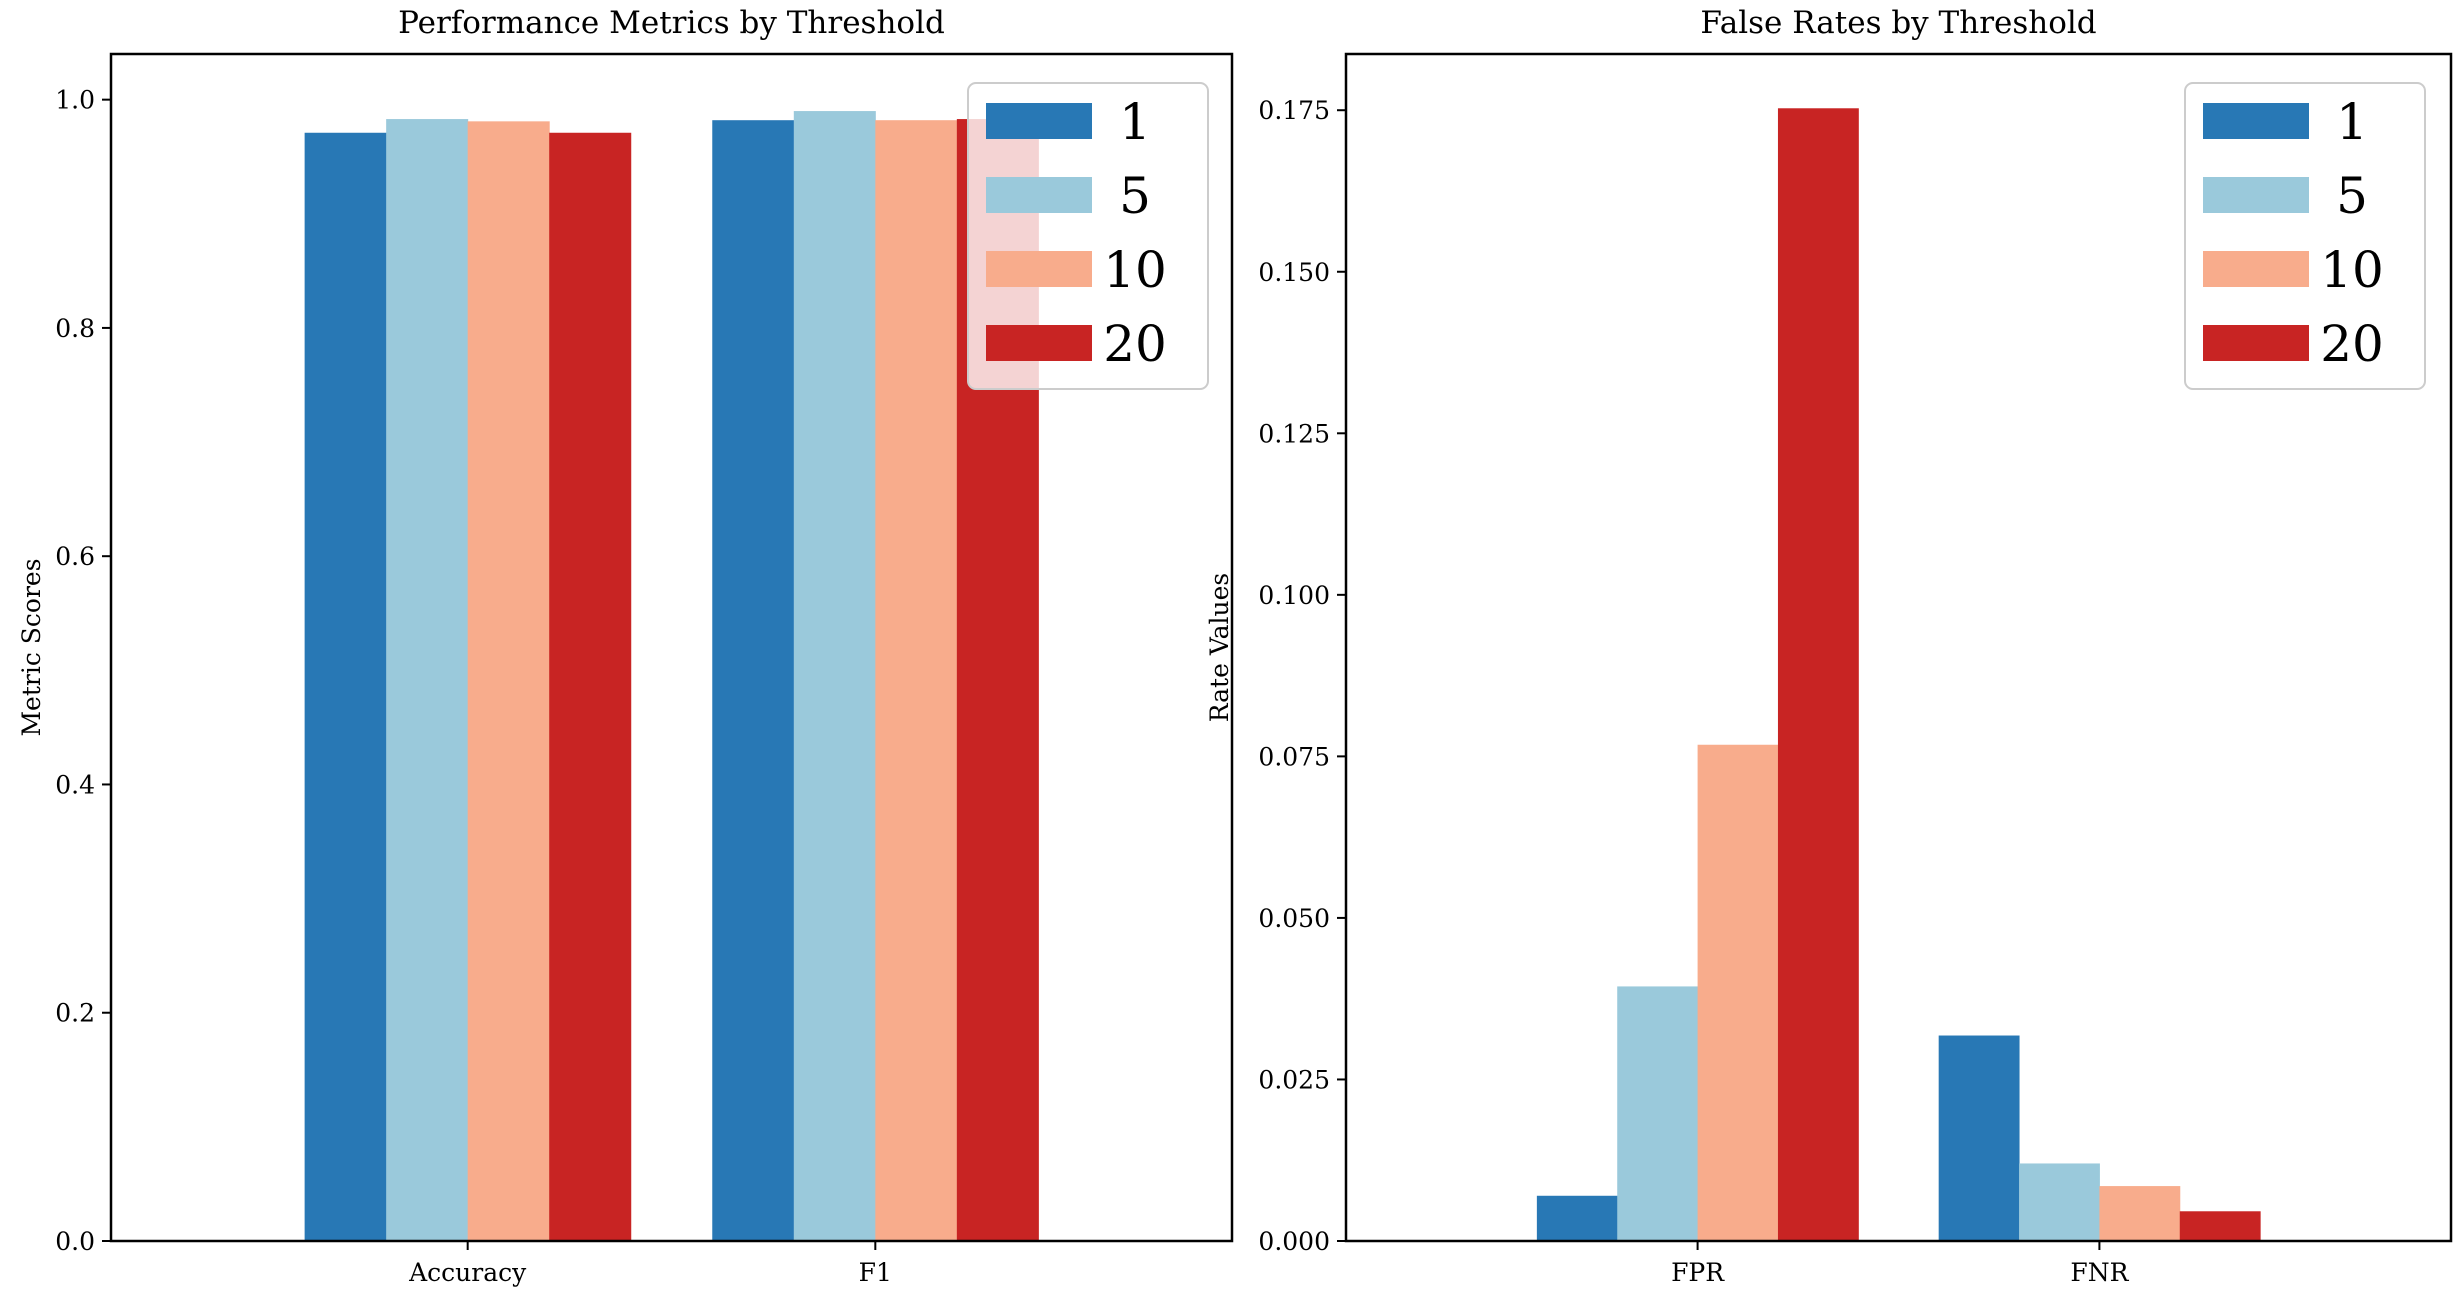 The height and width of the screenshot is (1302, 2462). Describe the element at coordinates (1219, 647) in the screenshot. I see `y-axis-label: Rate Values` at that location.